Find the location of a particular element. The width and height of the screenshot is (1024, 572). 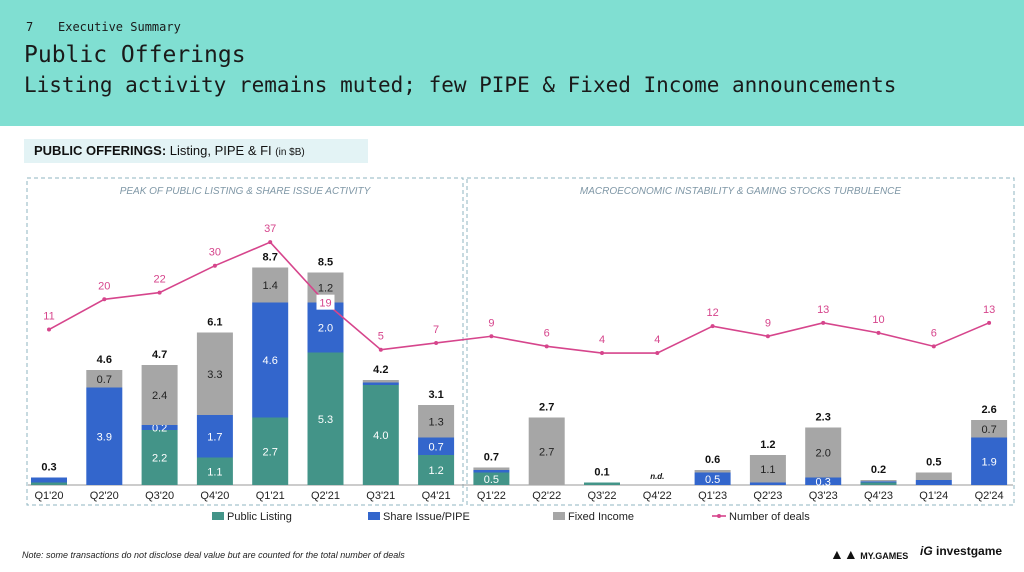

x-tick-label: Q2'24 is located at coordinates (989, 496).